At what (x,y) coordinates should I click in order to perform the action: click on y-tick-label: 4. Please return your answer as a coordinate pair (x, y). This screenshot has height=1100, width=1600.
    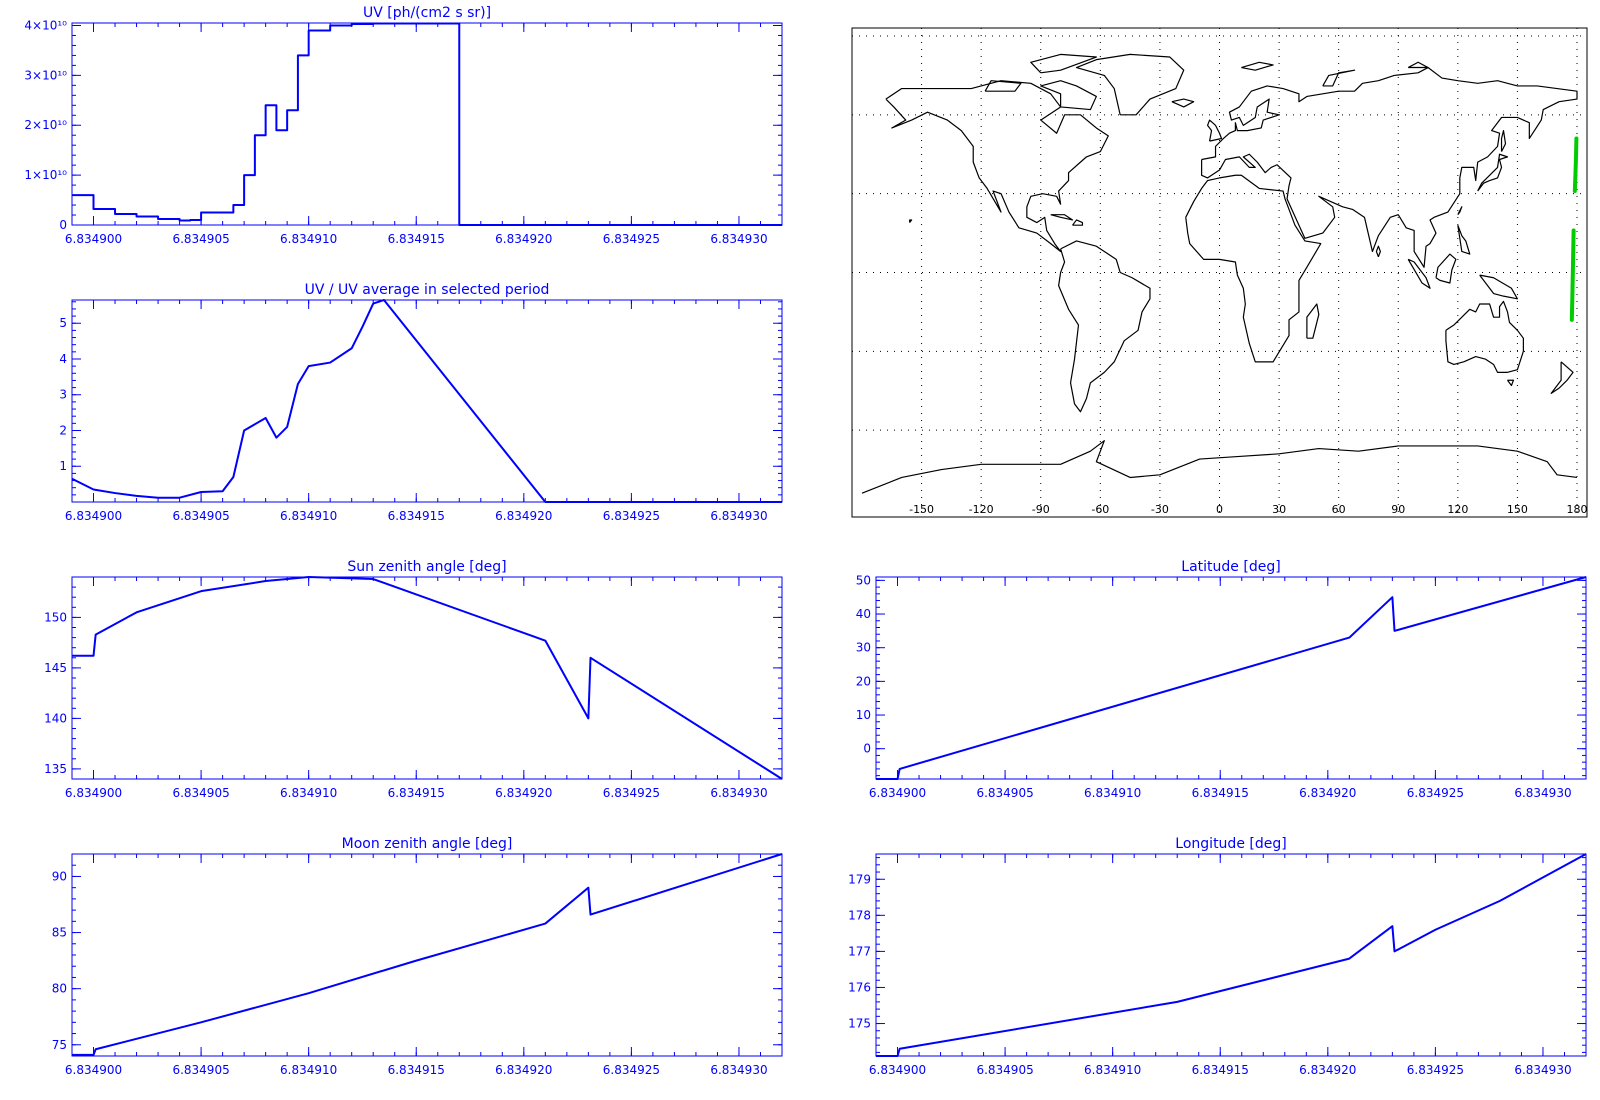
    Looking at the image, I should click on (63, 359).